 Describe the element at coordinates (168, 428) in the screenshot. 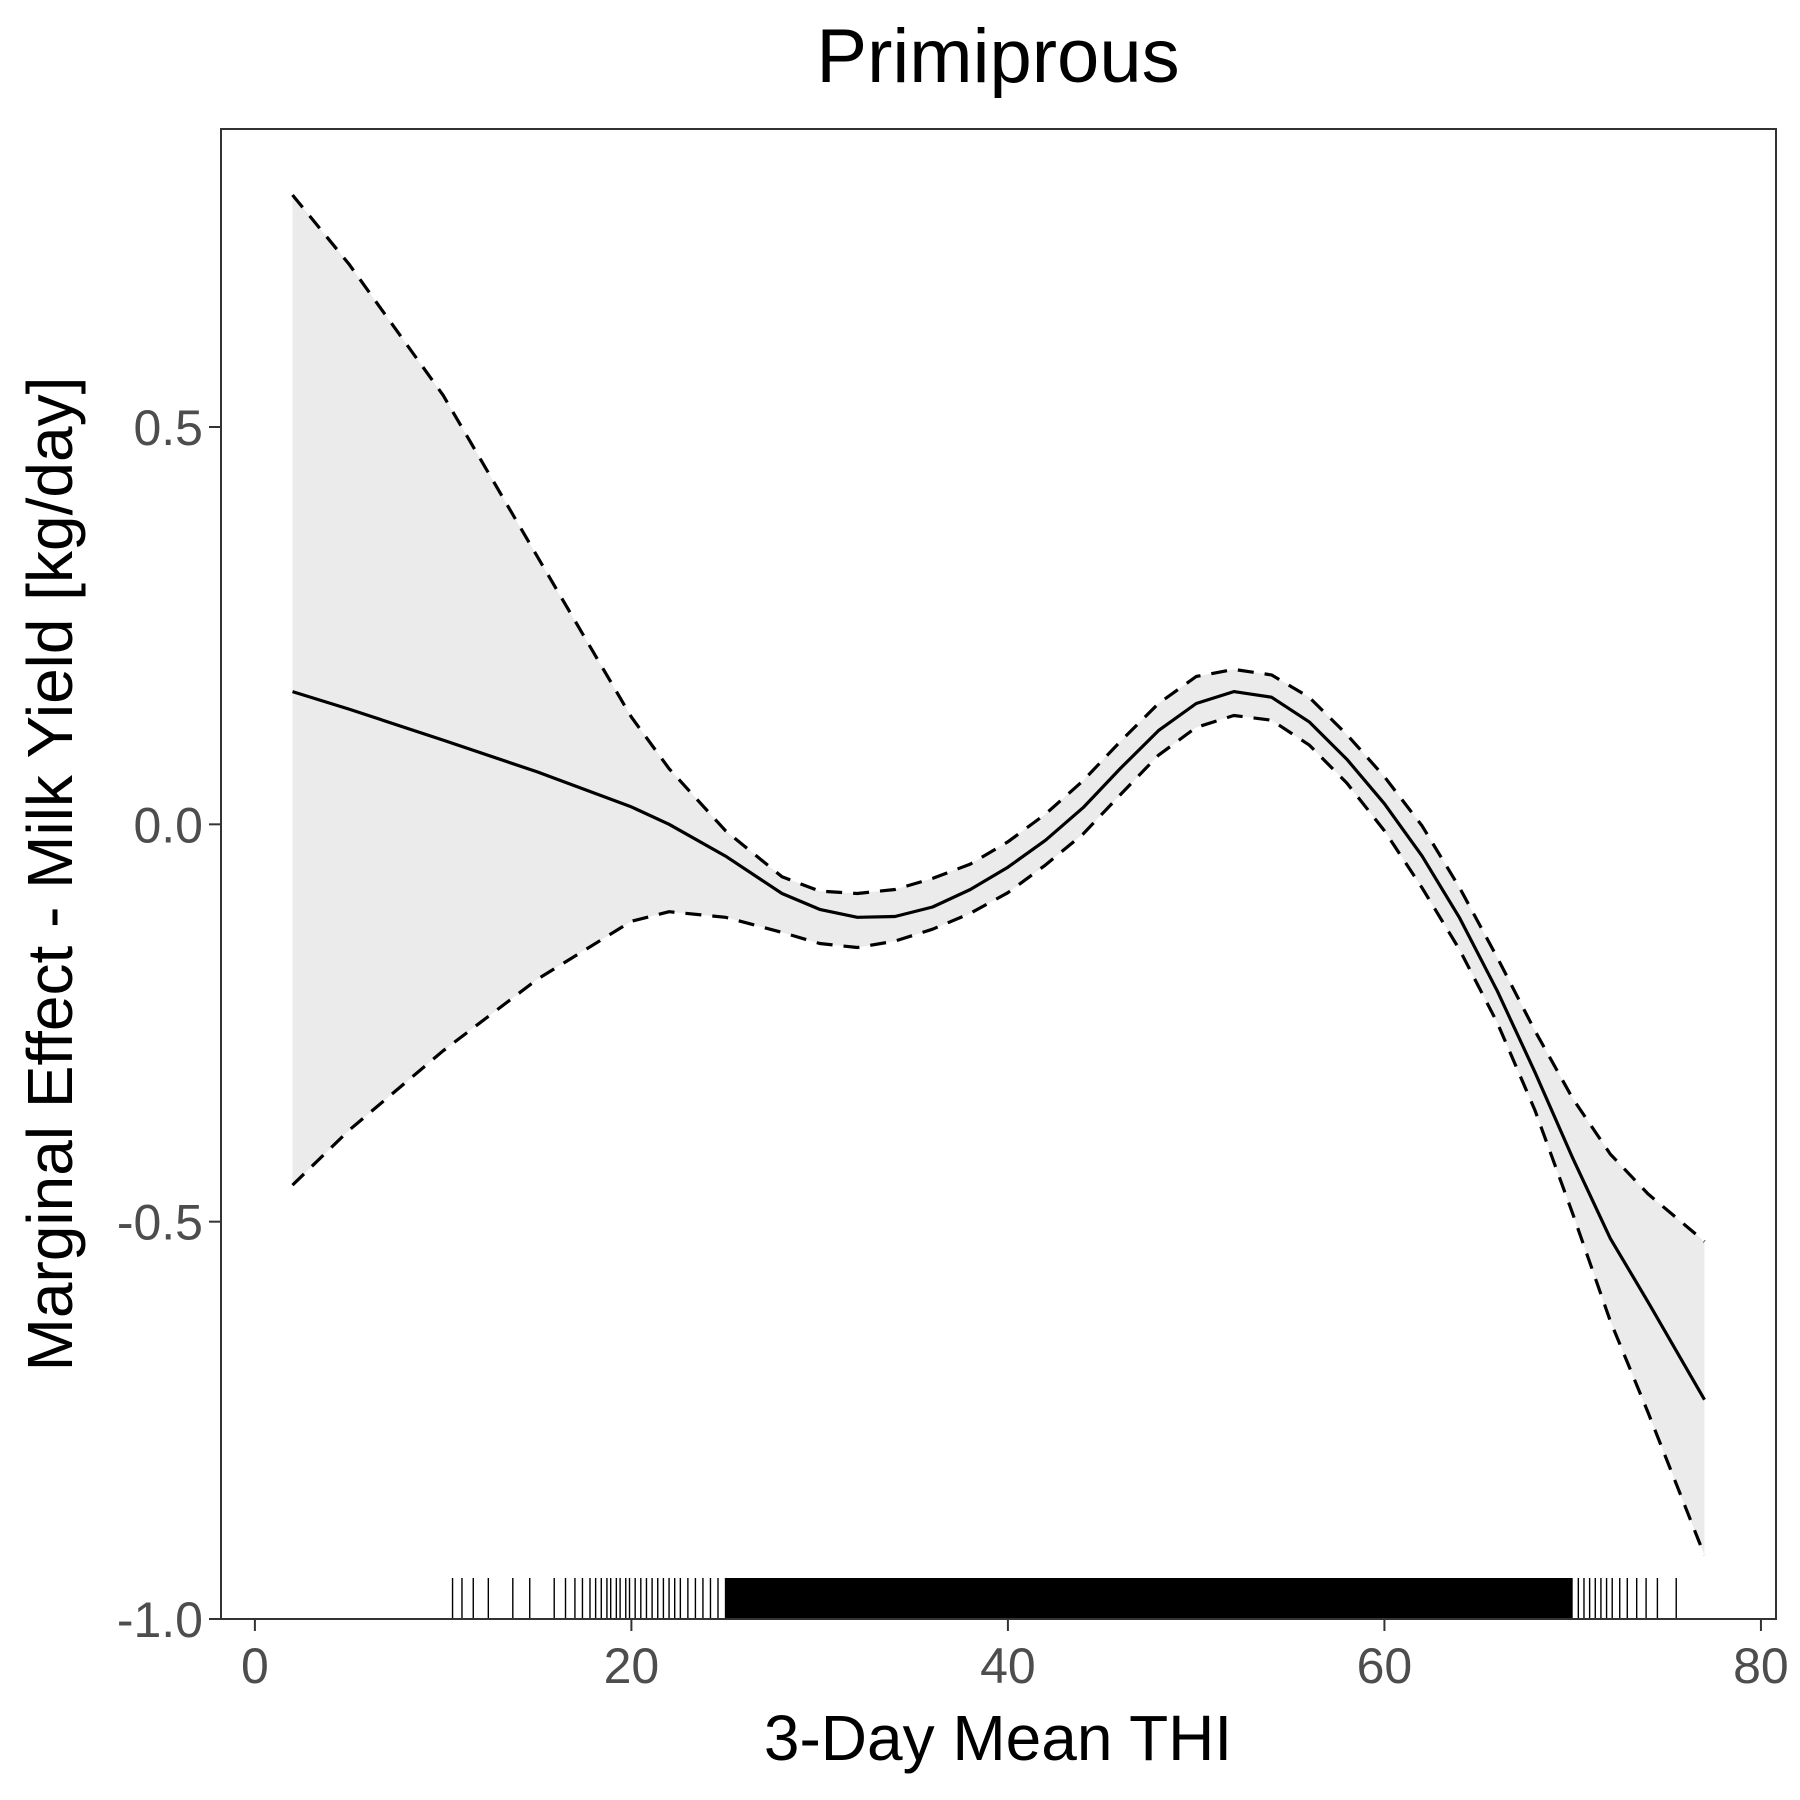

I see `y-tick-label: 0.5` at that location.